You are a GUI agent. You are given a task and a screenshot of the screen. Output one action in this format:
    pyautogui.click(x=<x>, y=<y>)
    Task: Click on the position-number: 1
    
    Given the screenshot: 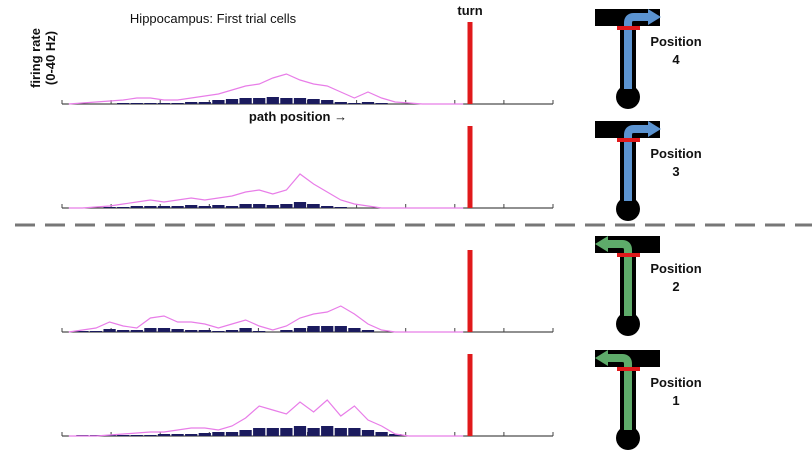 What is the action you would take?
    pyautogui.click(x=675, y=400)
    